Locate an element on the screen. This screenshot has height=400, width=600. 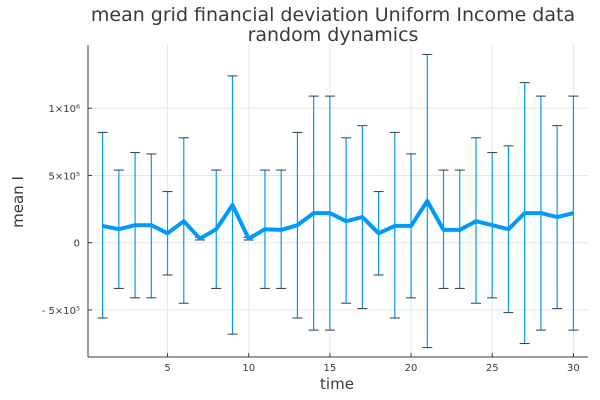
y-axis-label: mean I is located at coordinates (18, 202).